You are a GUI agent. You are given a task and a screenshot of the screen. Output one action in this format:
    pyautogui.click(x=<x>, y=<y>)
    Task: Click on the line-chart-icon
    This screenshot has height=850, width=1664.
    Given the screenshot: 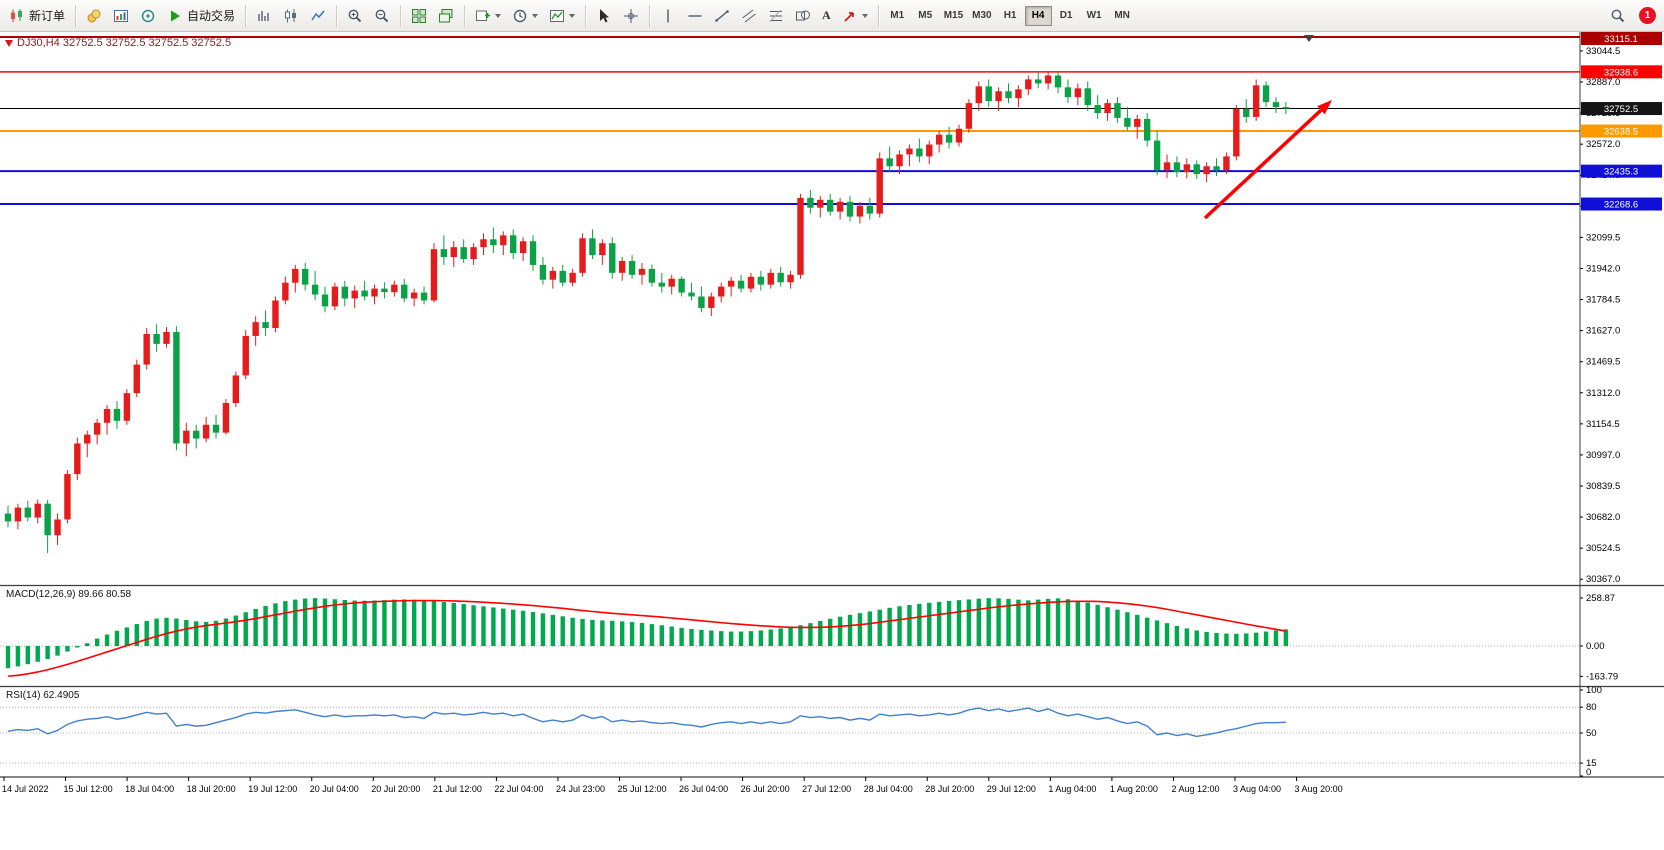 What is the action you would take?
    pyautogui.click(x=318, y=15)
    